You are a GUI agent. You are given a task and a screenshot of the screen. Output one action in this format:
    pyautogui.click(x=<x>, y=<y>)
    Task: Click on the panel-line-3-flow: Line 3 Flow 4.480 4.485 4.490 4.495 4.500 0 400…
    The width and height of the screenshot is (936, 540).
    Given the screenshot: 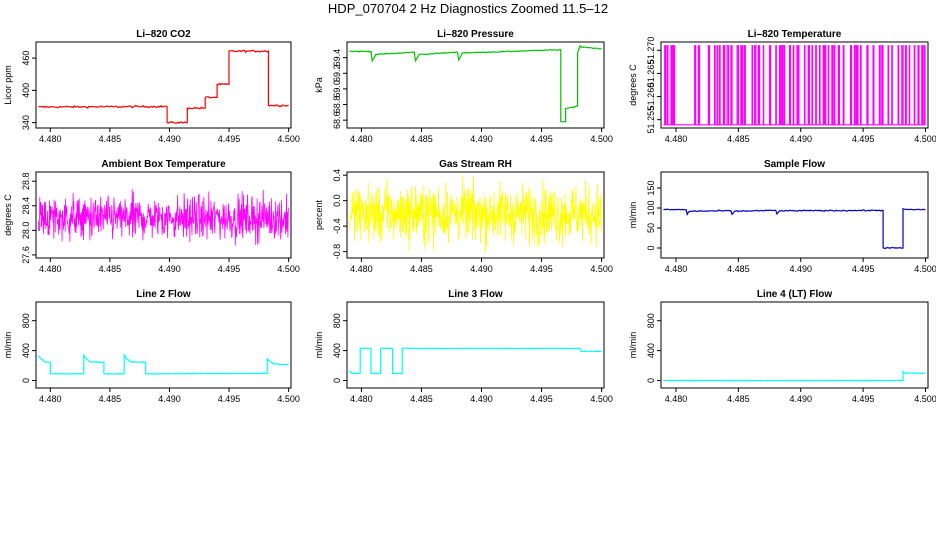 What is the action you would take?
    pyautogui.click(x=463, y=346)
    